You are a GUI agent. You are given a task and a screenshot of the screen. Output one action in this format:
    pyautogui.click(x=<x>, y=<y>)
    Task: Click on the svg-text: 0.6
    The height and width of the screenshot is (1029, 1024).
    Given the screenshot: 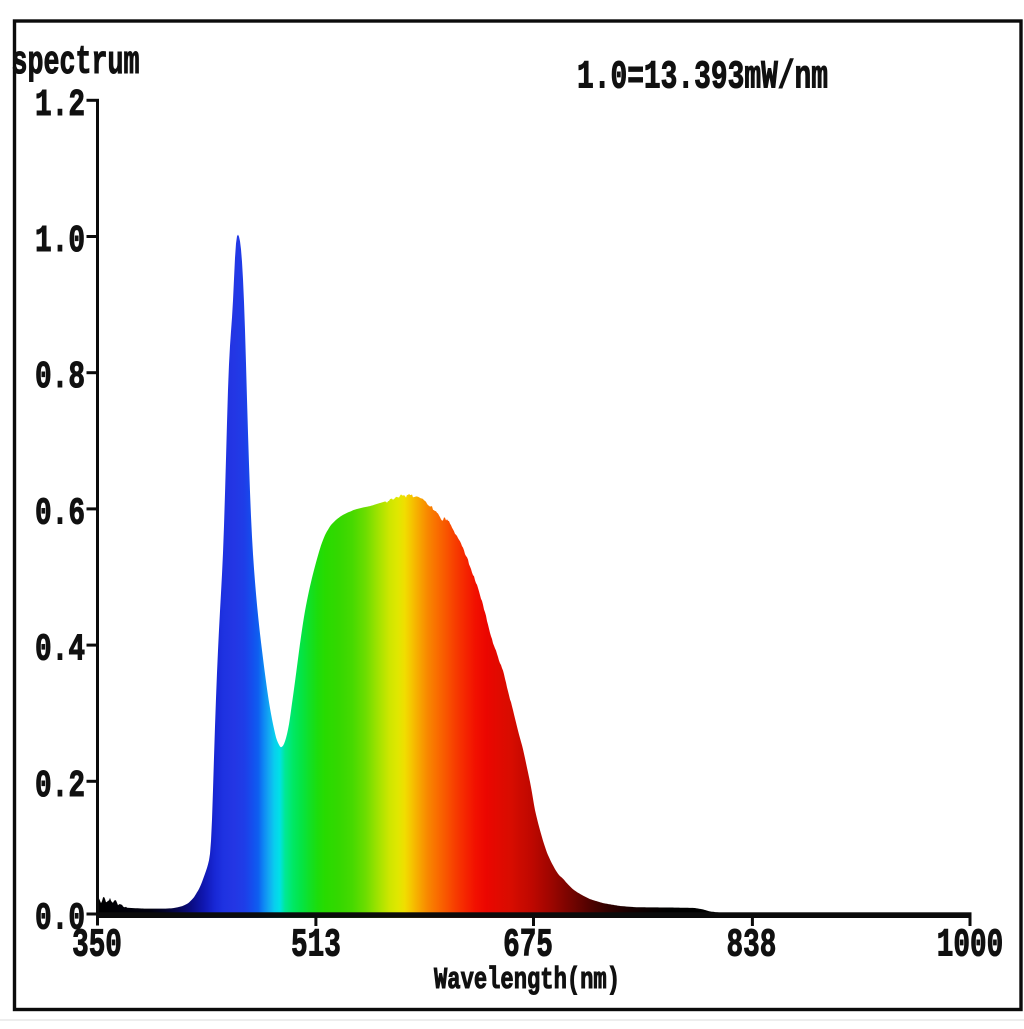 What is the action you would take?
    pyautogui.click(x=60, y=513)
    